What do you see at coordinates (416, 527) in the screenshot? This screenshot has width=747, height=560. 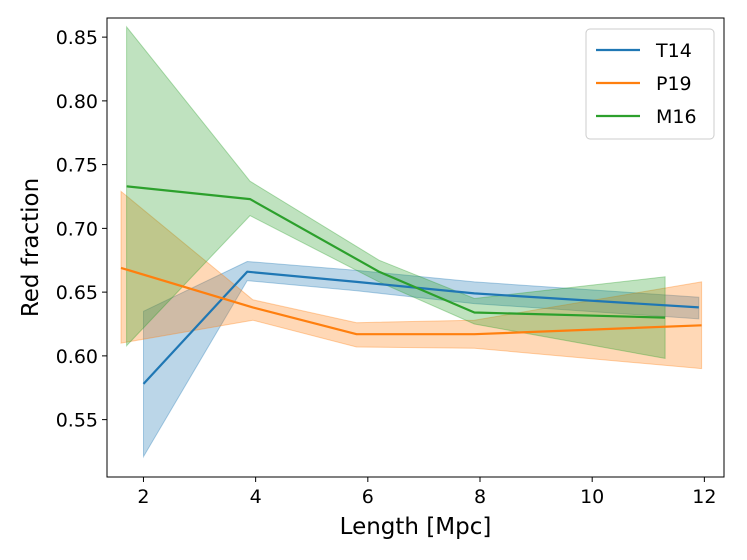 I see `x-axis-label: Length [Mpc]` at bounding box center [416, 527].